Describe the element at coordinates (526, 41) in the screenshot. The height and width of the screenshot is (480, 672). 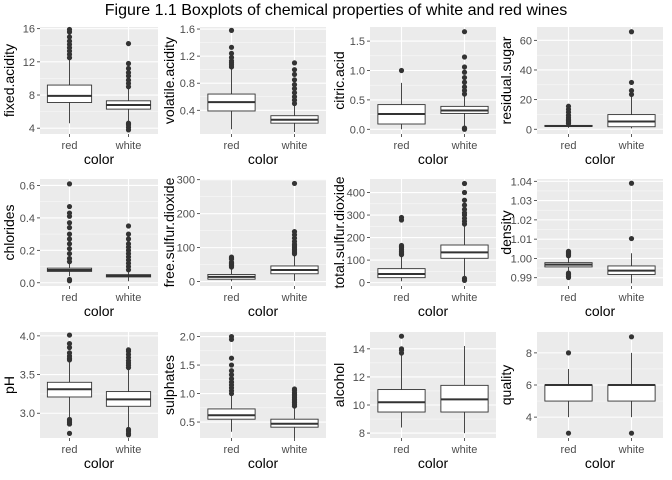
I see `y-tick-label: 60` at that location.